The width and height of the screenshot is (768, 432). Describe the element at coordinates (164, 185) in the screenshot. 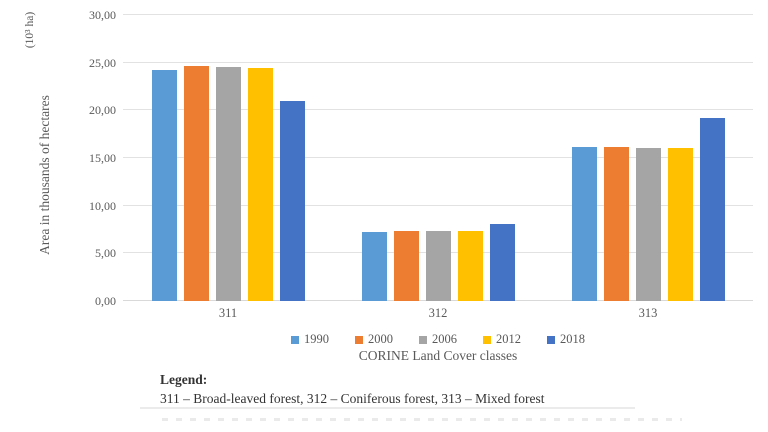

I see `bar-311-1990` at that location.